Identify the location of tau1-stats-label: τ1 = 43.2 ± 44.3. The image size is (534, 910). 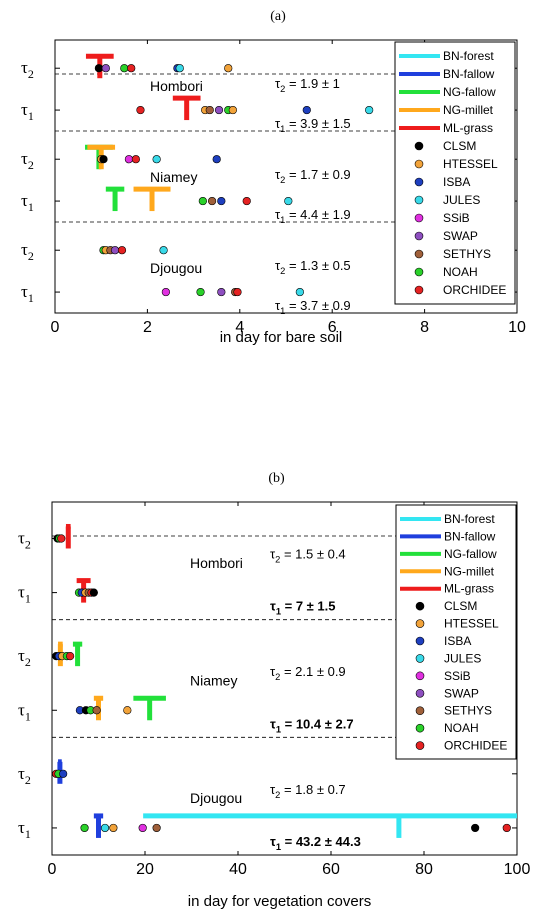
(315, 843).